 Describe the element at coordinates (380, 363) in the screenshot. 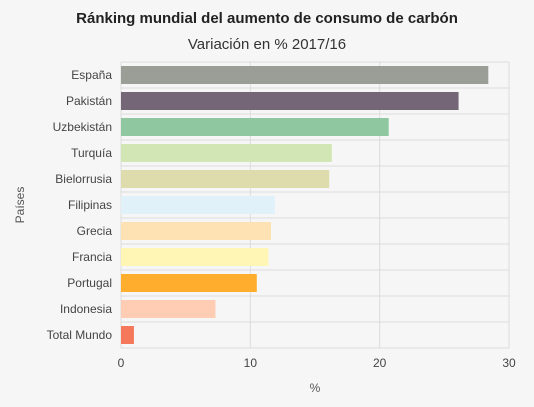

I see `x-tick-label: 20` at that location.